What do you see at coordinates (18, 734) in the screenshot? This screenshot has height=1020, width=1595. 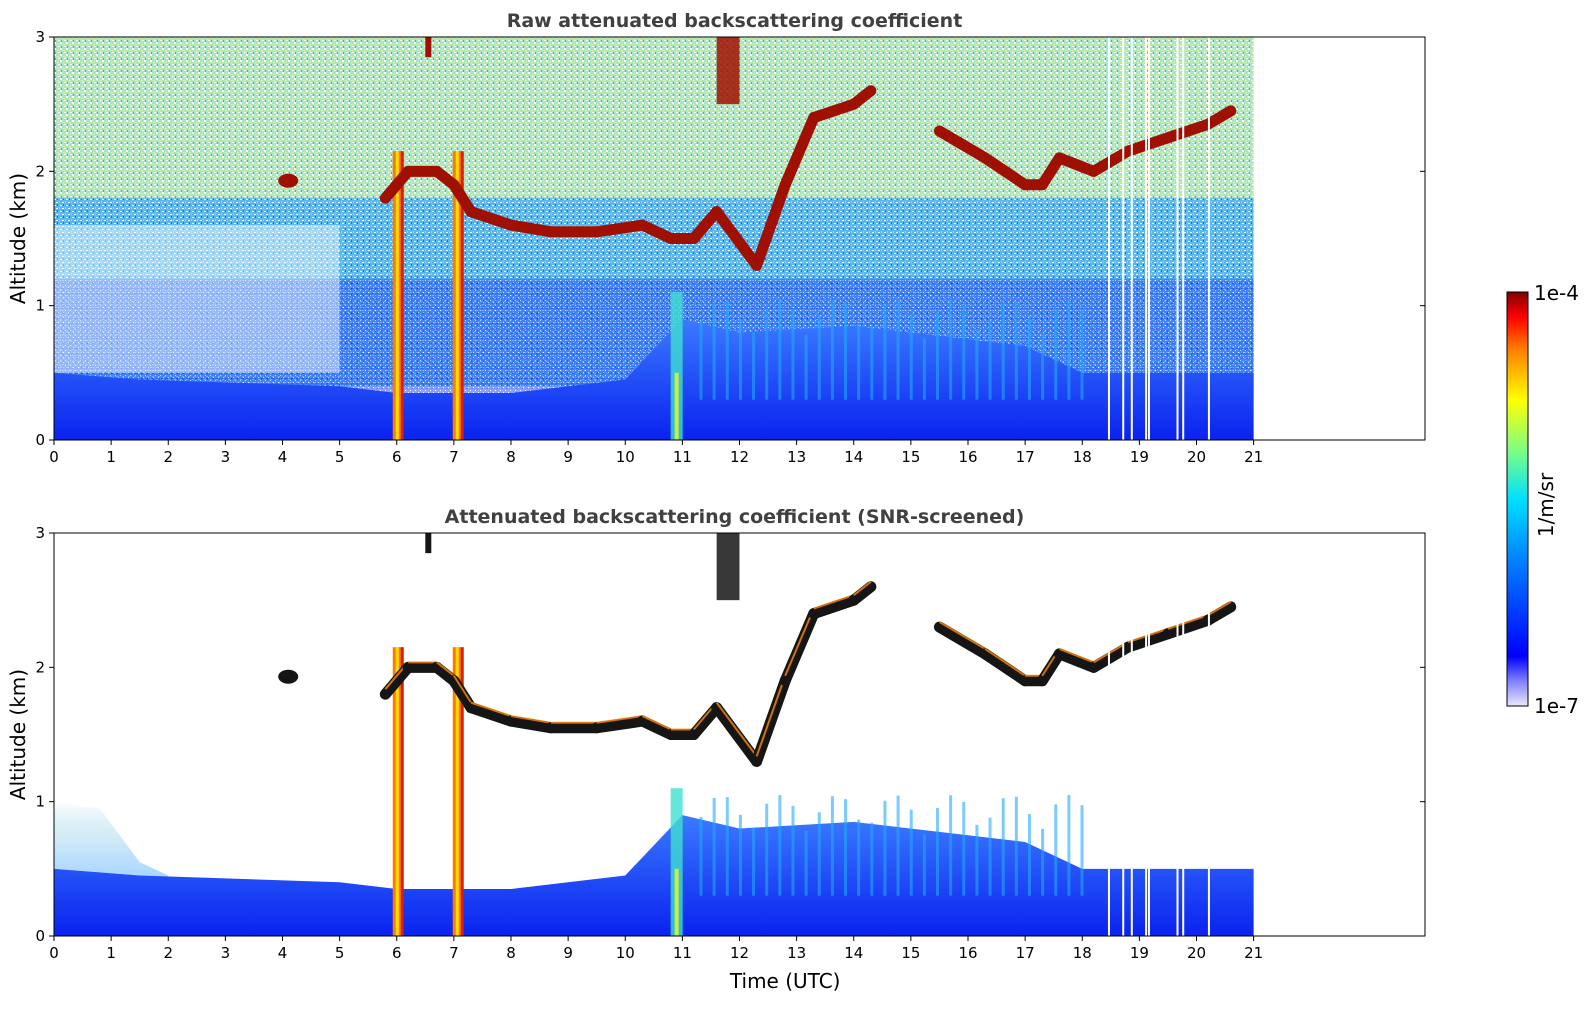 I see `panel-screened-y-axis-label: Altitude (km)` at bounding box center [18, 734].